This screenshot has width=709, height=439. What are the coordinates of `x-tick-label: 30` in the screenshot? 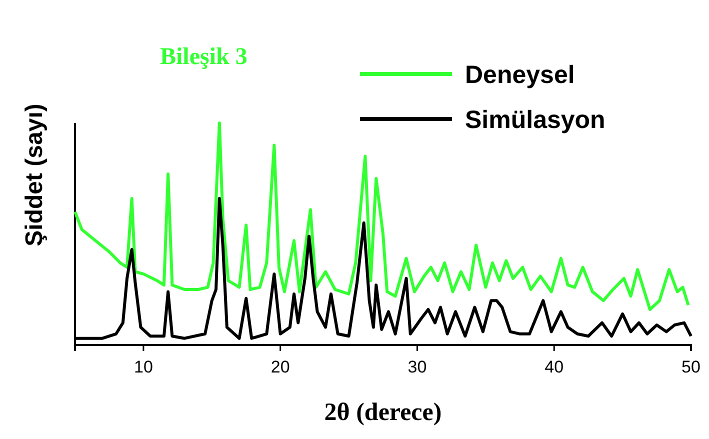 It's located at (417, 367).